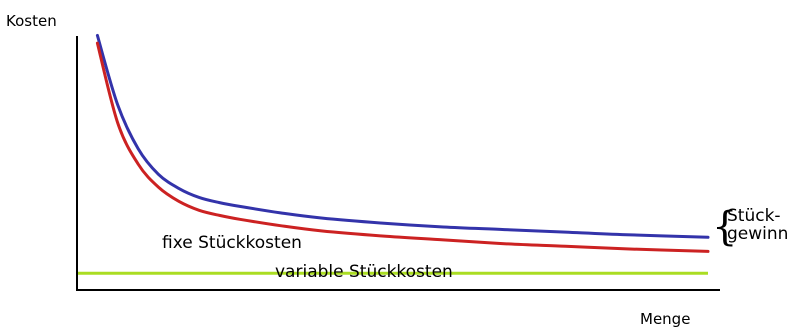  Describe the element at coordinates (754, 216) in the screenshot. I see `margin-label-line1: Stück-` at that location.